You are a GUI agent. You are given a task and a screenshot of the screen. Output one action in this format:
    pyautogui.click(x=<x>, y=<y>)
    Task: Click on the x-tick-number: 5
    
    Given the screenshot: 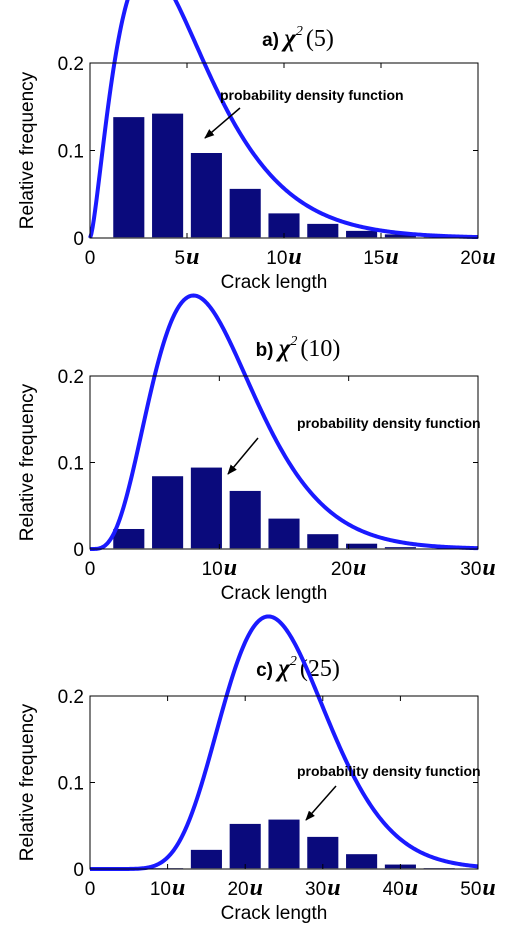 What is the action you would take?
    pyautogui.click(x=180, y=258)
    